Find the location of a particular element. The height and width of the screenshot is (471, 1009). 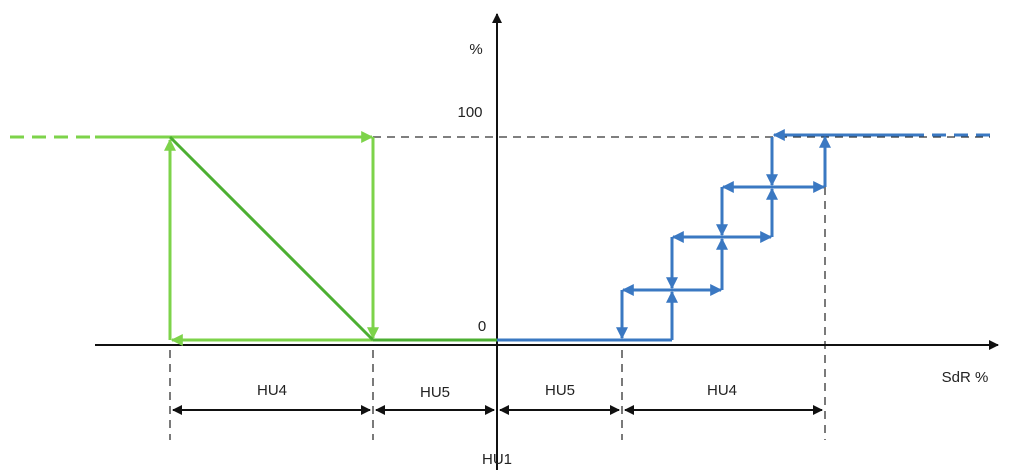

y-axis-label: % is located at coordinates (475, 49).